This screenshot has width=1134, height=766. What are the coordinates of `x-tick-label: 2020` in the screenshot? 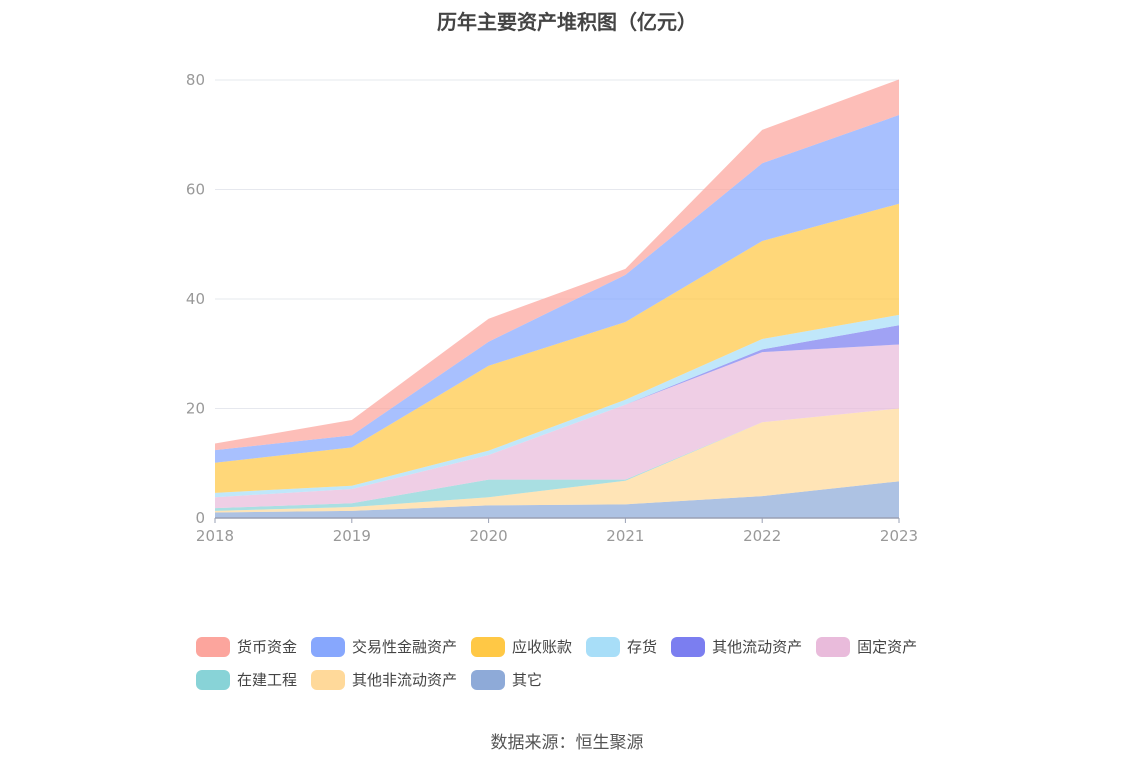 It's located at (489, 536).